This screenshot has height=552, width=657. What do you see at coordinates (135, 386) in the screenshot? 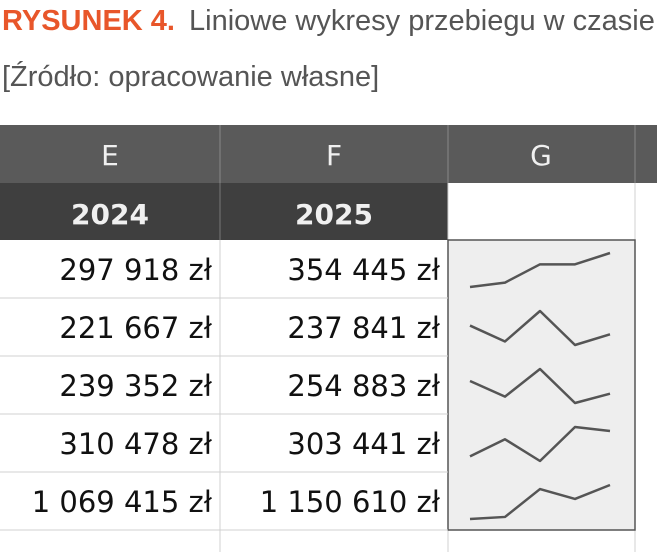
I see `cell-value: 239 352 zł` at bounding box center [135, 386].